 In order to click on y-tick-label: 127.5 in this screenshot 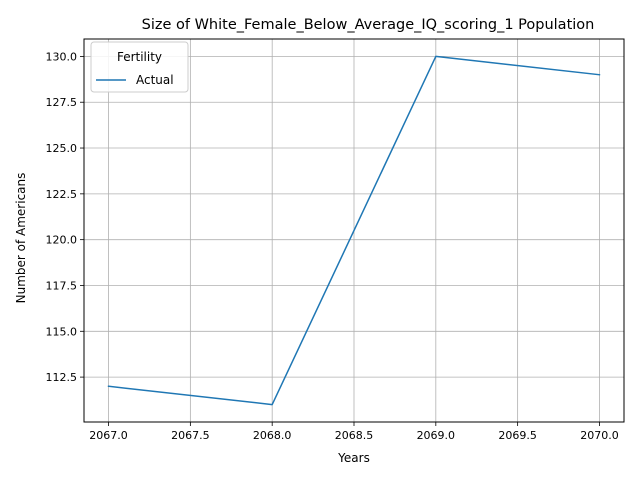, I will do `click(62, 102)`.